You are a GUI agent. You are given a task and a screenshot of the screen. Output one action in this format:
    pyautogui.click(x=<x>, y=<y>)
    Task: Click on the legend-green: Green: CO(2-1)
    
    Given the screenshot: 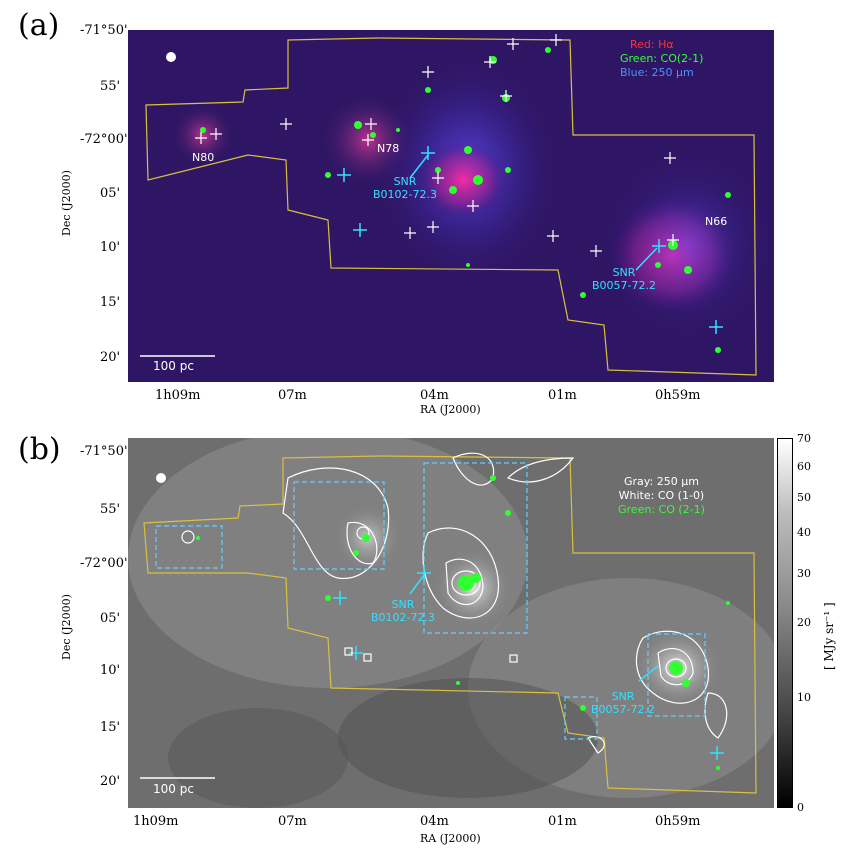 What is the action you would take?
    pyautogui.click(x=662, y=58)
    